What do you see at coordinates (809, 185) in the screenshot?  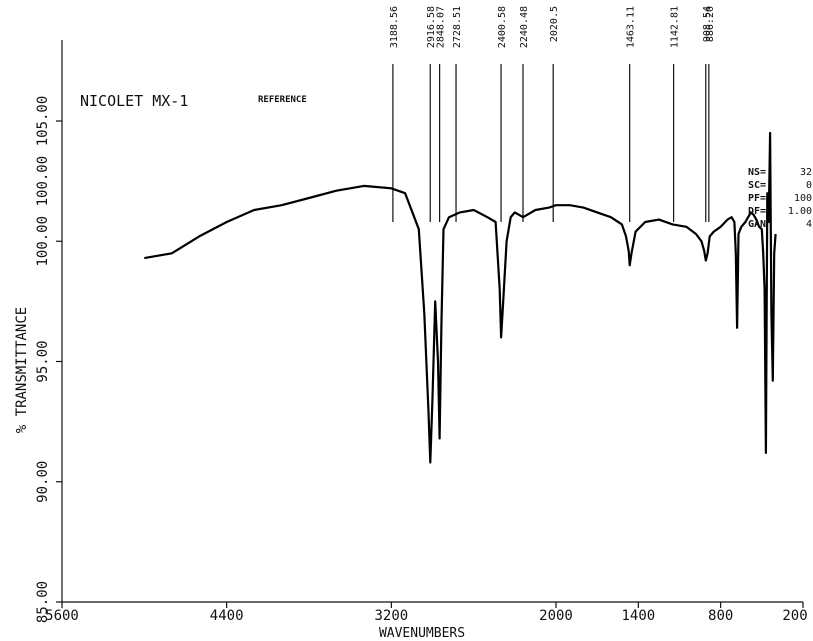 I see `param-value: 0` at bounding box center [809, 185].